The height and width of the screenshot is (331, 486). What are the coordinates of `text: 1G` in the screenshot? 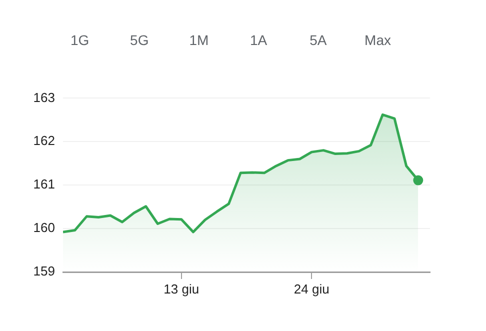 It's located at (79, 40).